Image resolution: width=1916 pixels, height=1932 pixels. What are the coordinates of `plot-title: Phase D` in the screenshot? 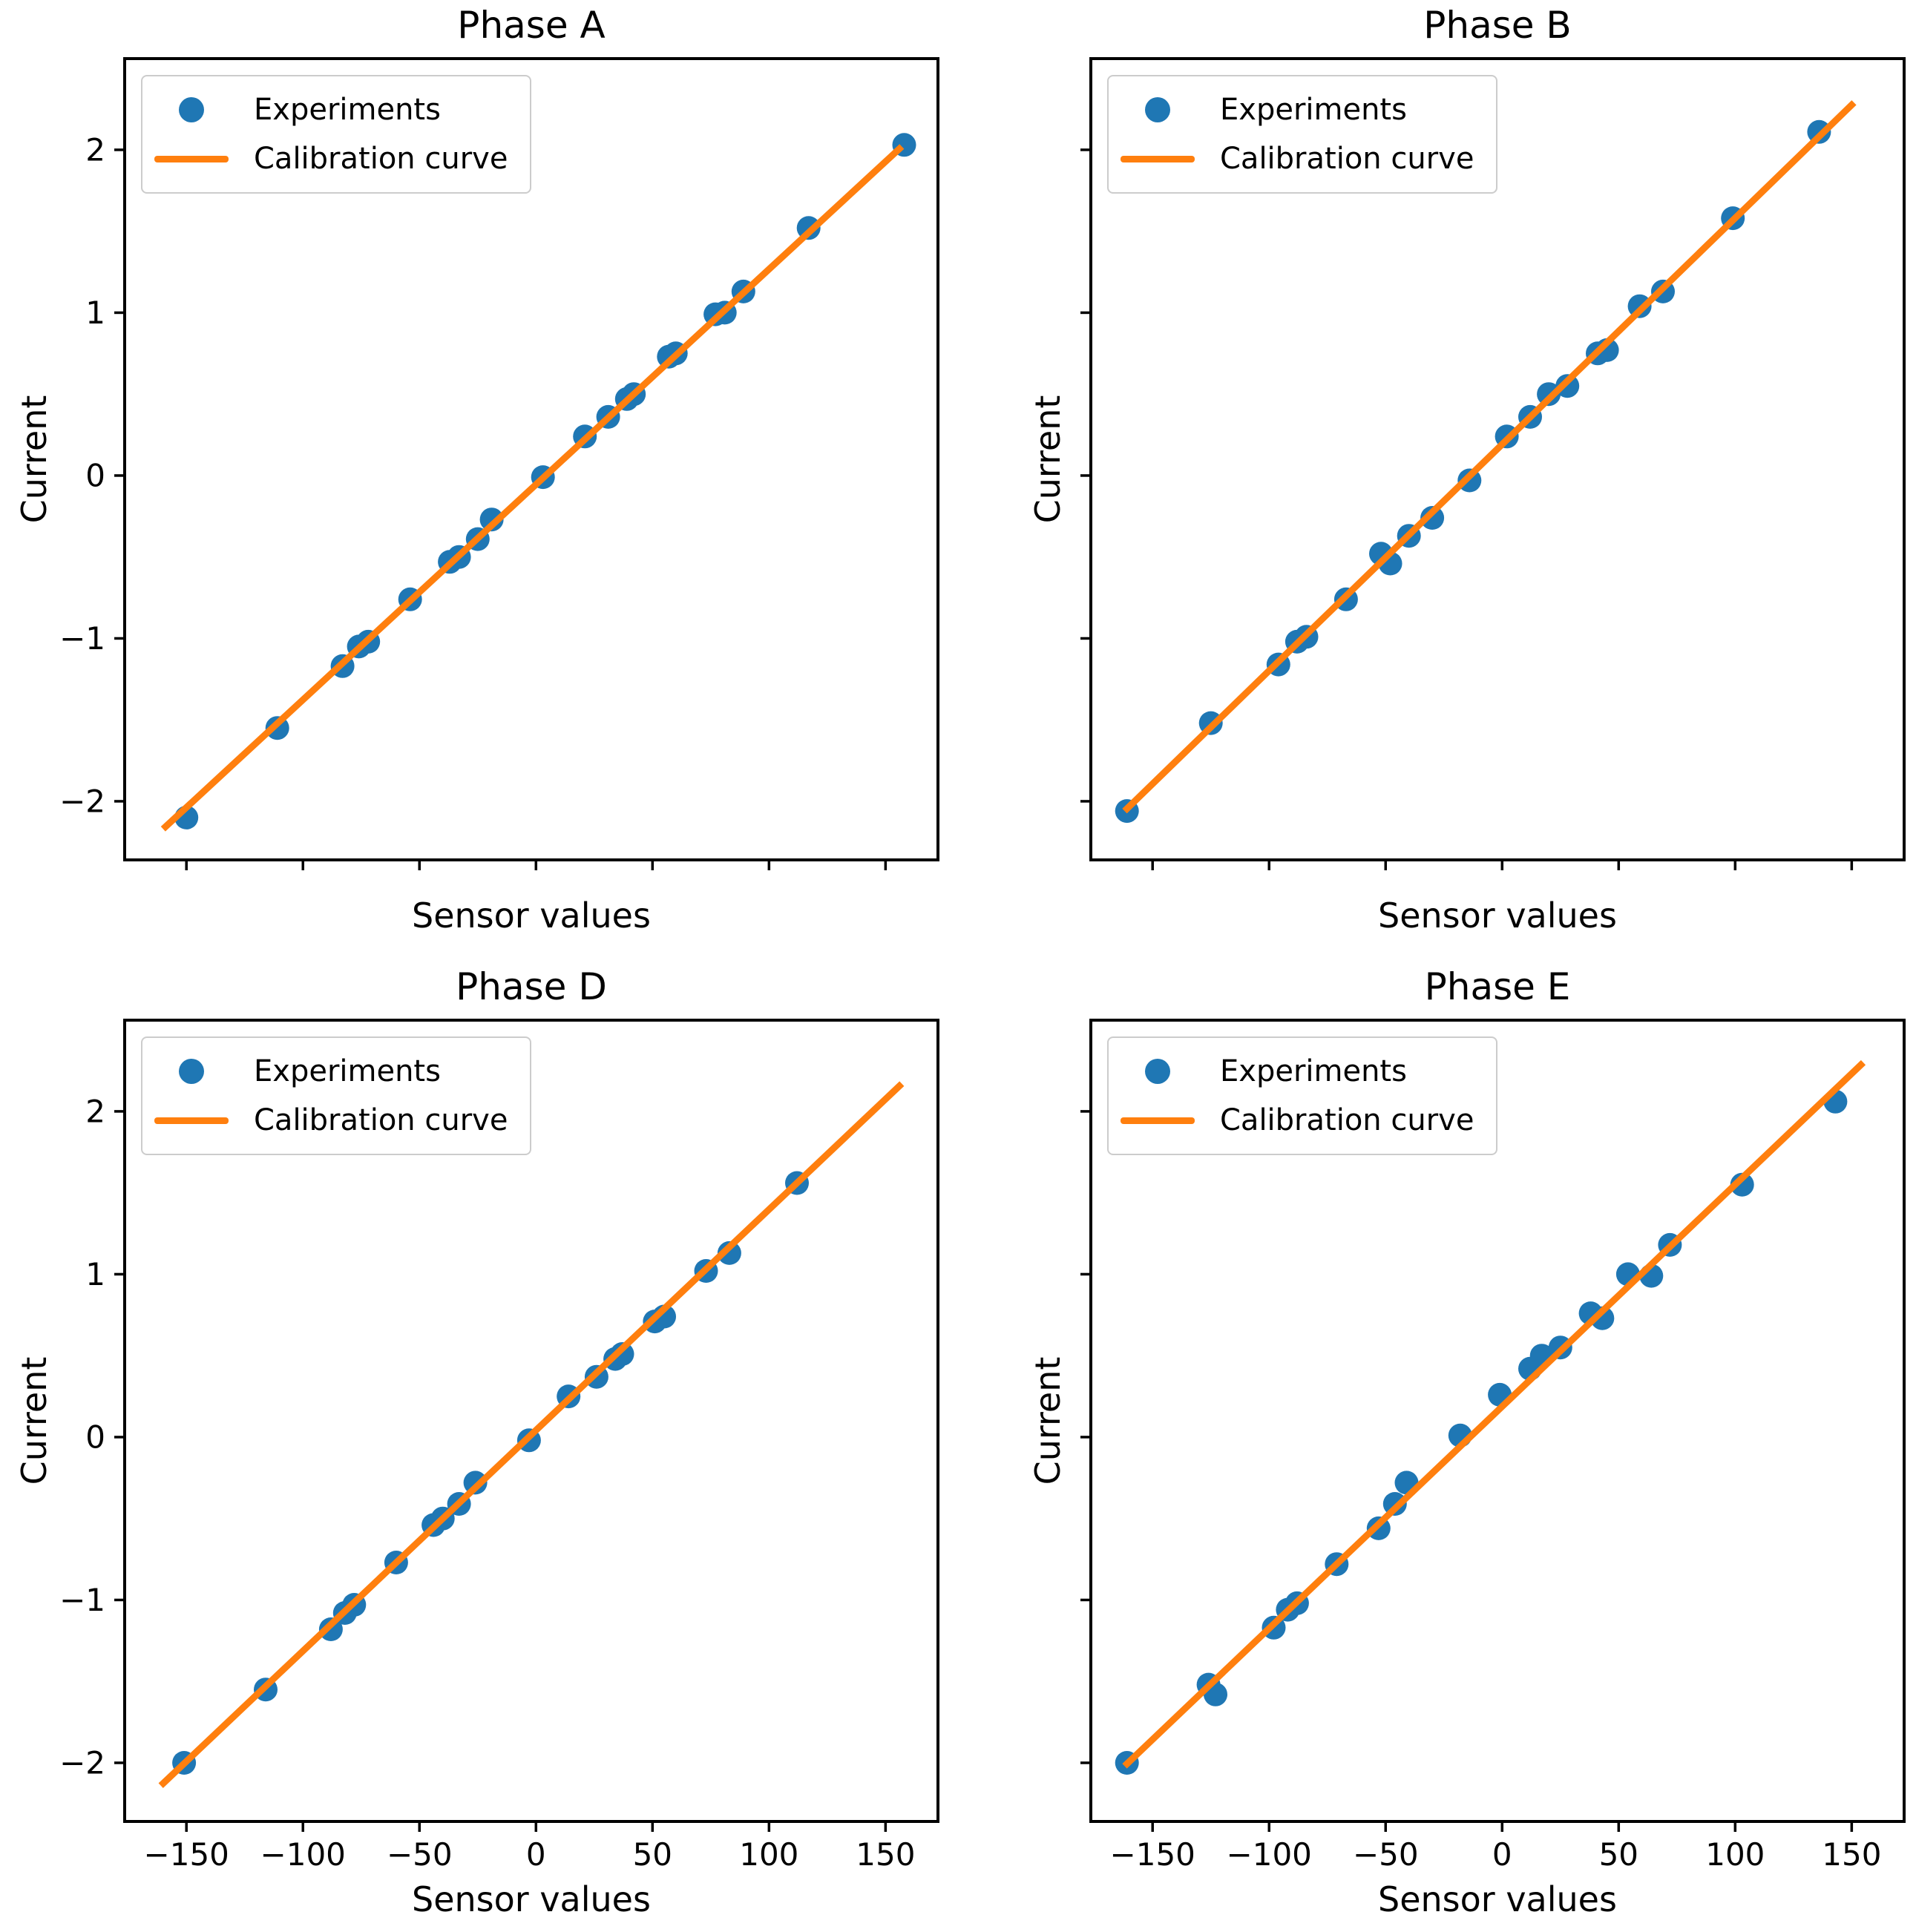 It's located at (532, 986).